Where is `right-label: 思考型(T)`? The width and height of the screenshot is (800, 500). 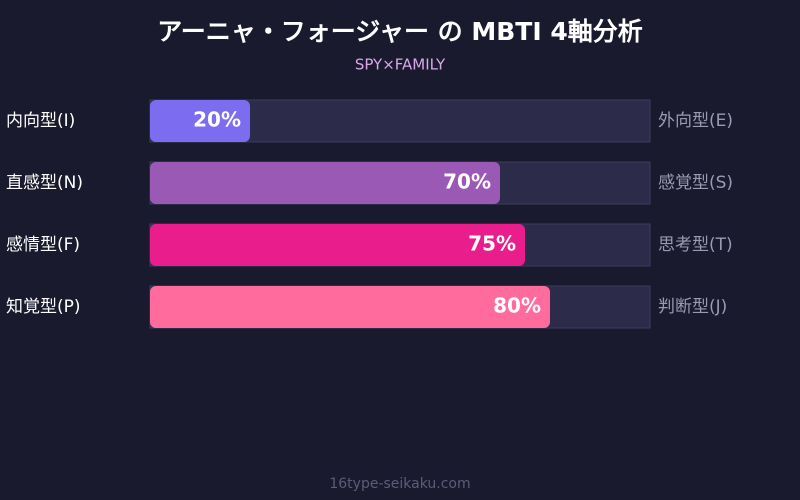 right-label: 思考型(T) is located at coordinates (695, 245).